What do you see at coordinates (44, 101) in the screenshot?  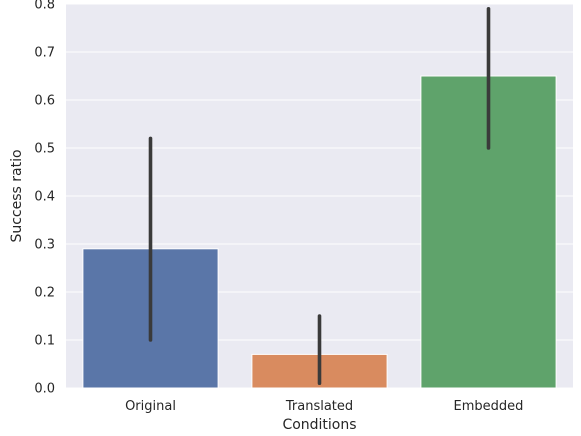 I see `y-tick-label: 0.6` at bounding box center [44, 101].